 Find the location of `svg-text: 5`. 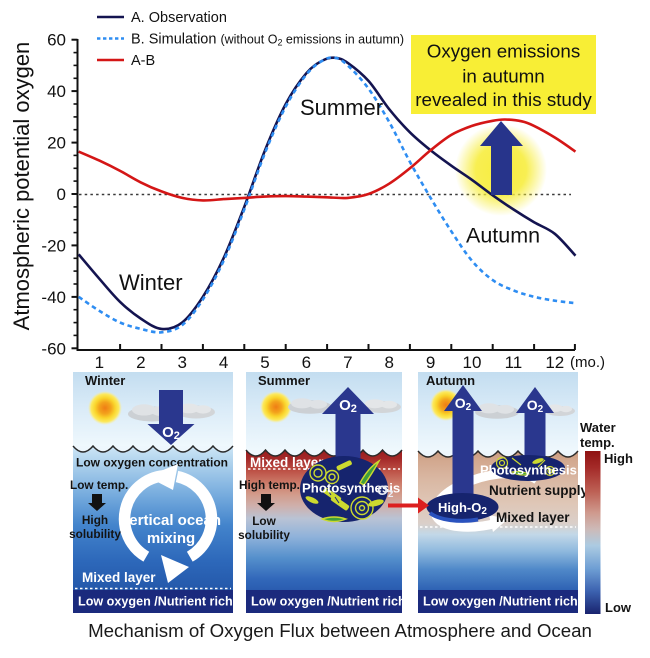

svg-text: 5 is located at coordinates (264, 362).